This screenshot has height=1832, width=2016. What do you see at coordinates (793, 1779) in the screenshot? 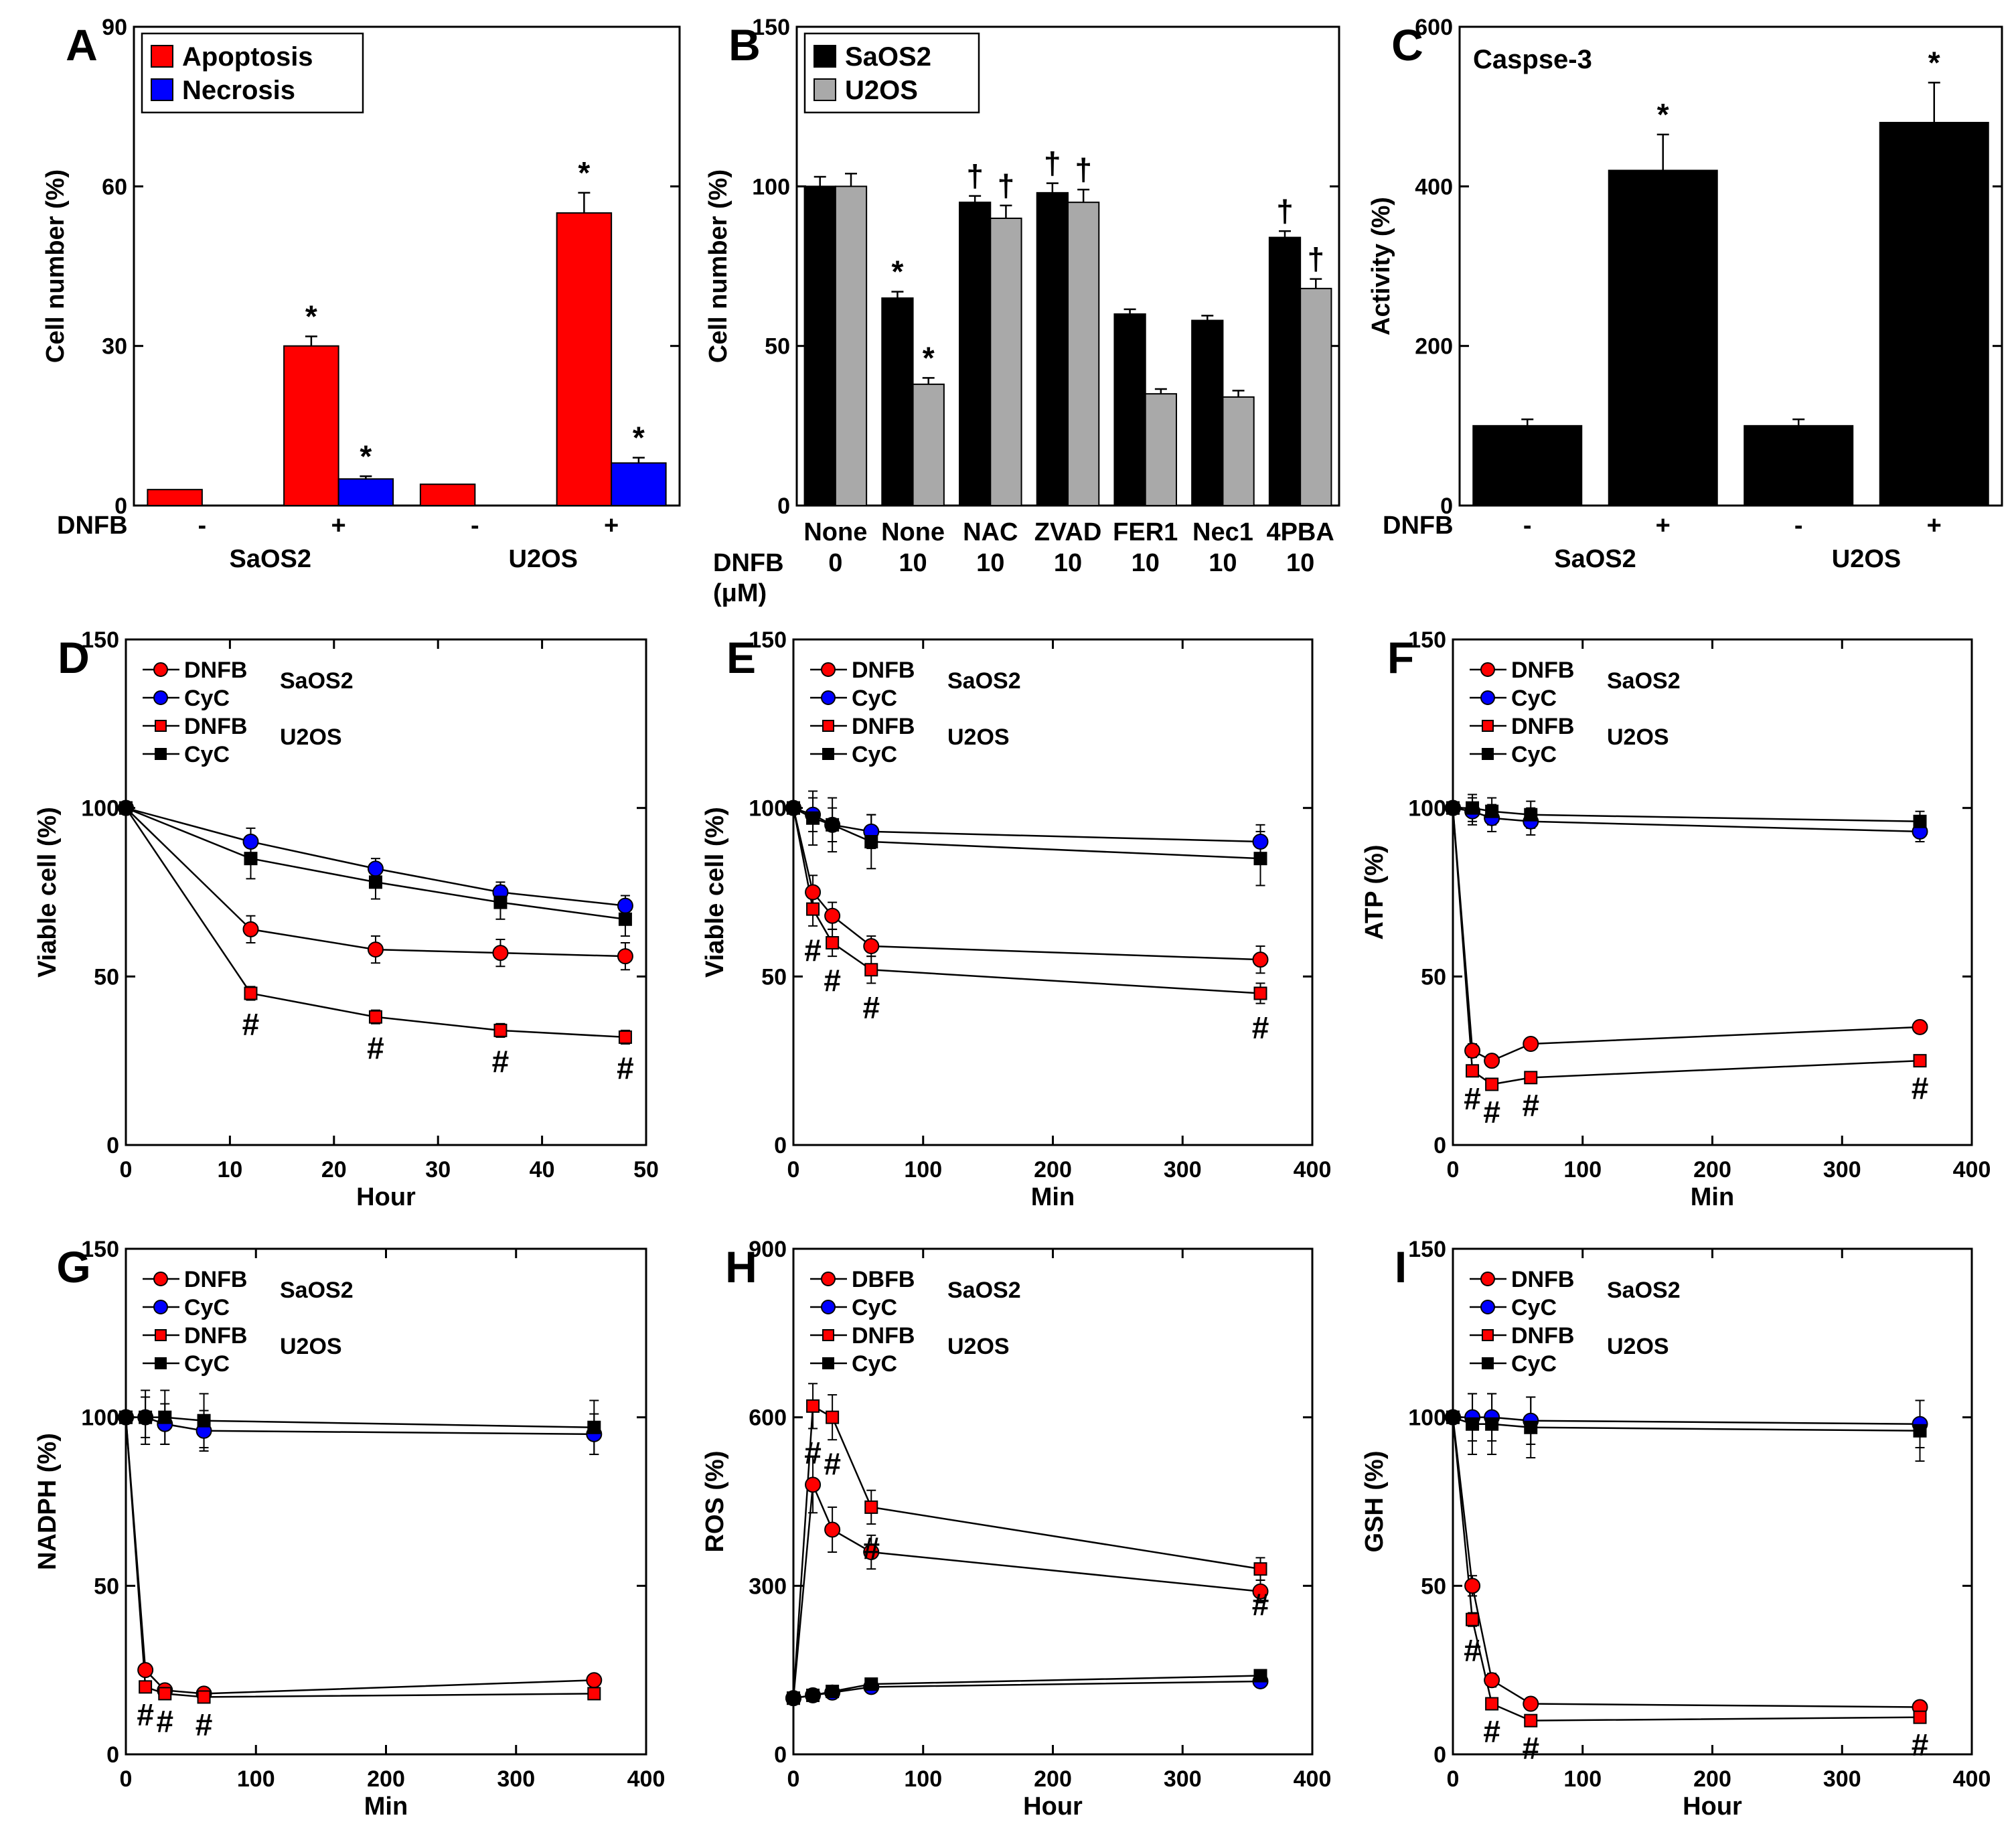
I see `panel-h-xtick-label-0: 0` at bounding box center [793, 1779].